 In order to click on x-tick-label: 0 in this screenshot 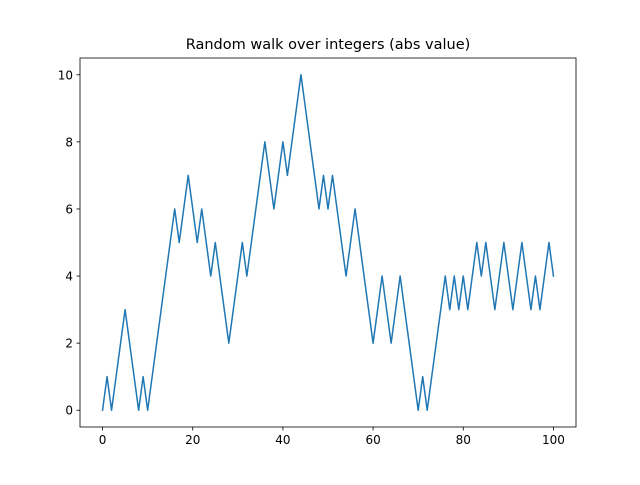, I will do `click(103, 440)`.